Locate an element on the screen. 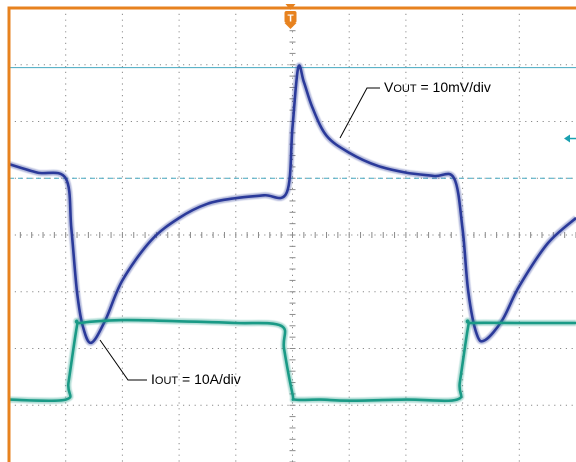 The image size is (576, 462). annotation-leader-iout is located at coordinates (123, 360).